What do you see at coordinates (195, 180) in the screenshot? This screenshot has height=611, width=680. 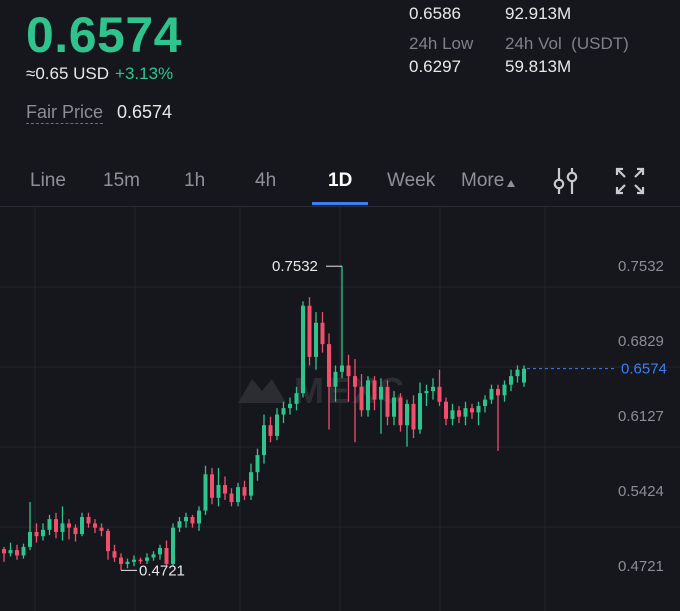 I see `tab-1h: 1h` at bounding box center [195, 180].